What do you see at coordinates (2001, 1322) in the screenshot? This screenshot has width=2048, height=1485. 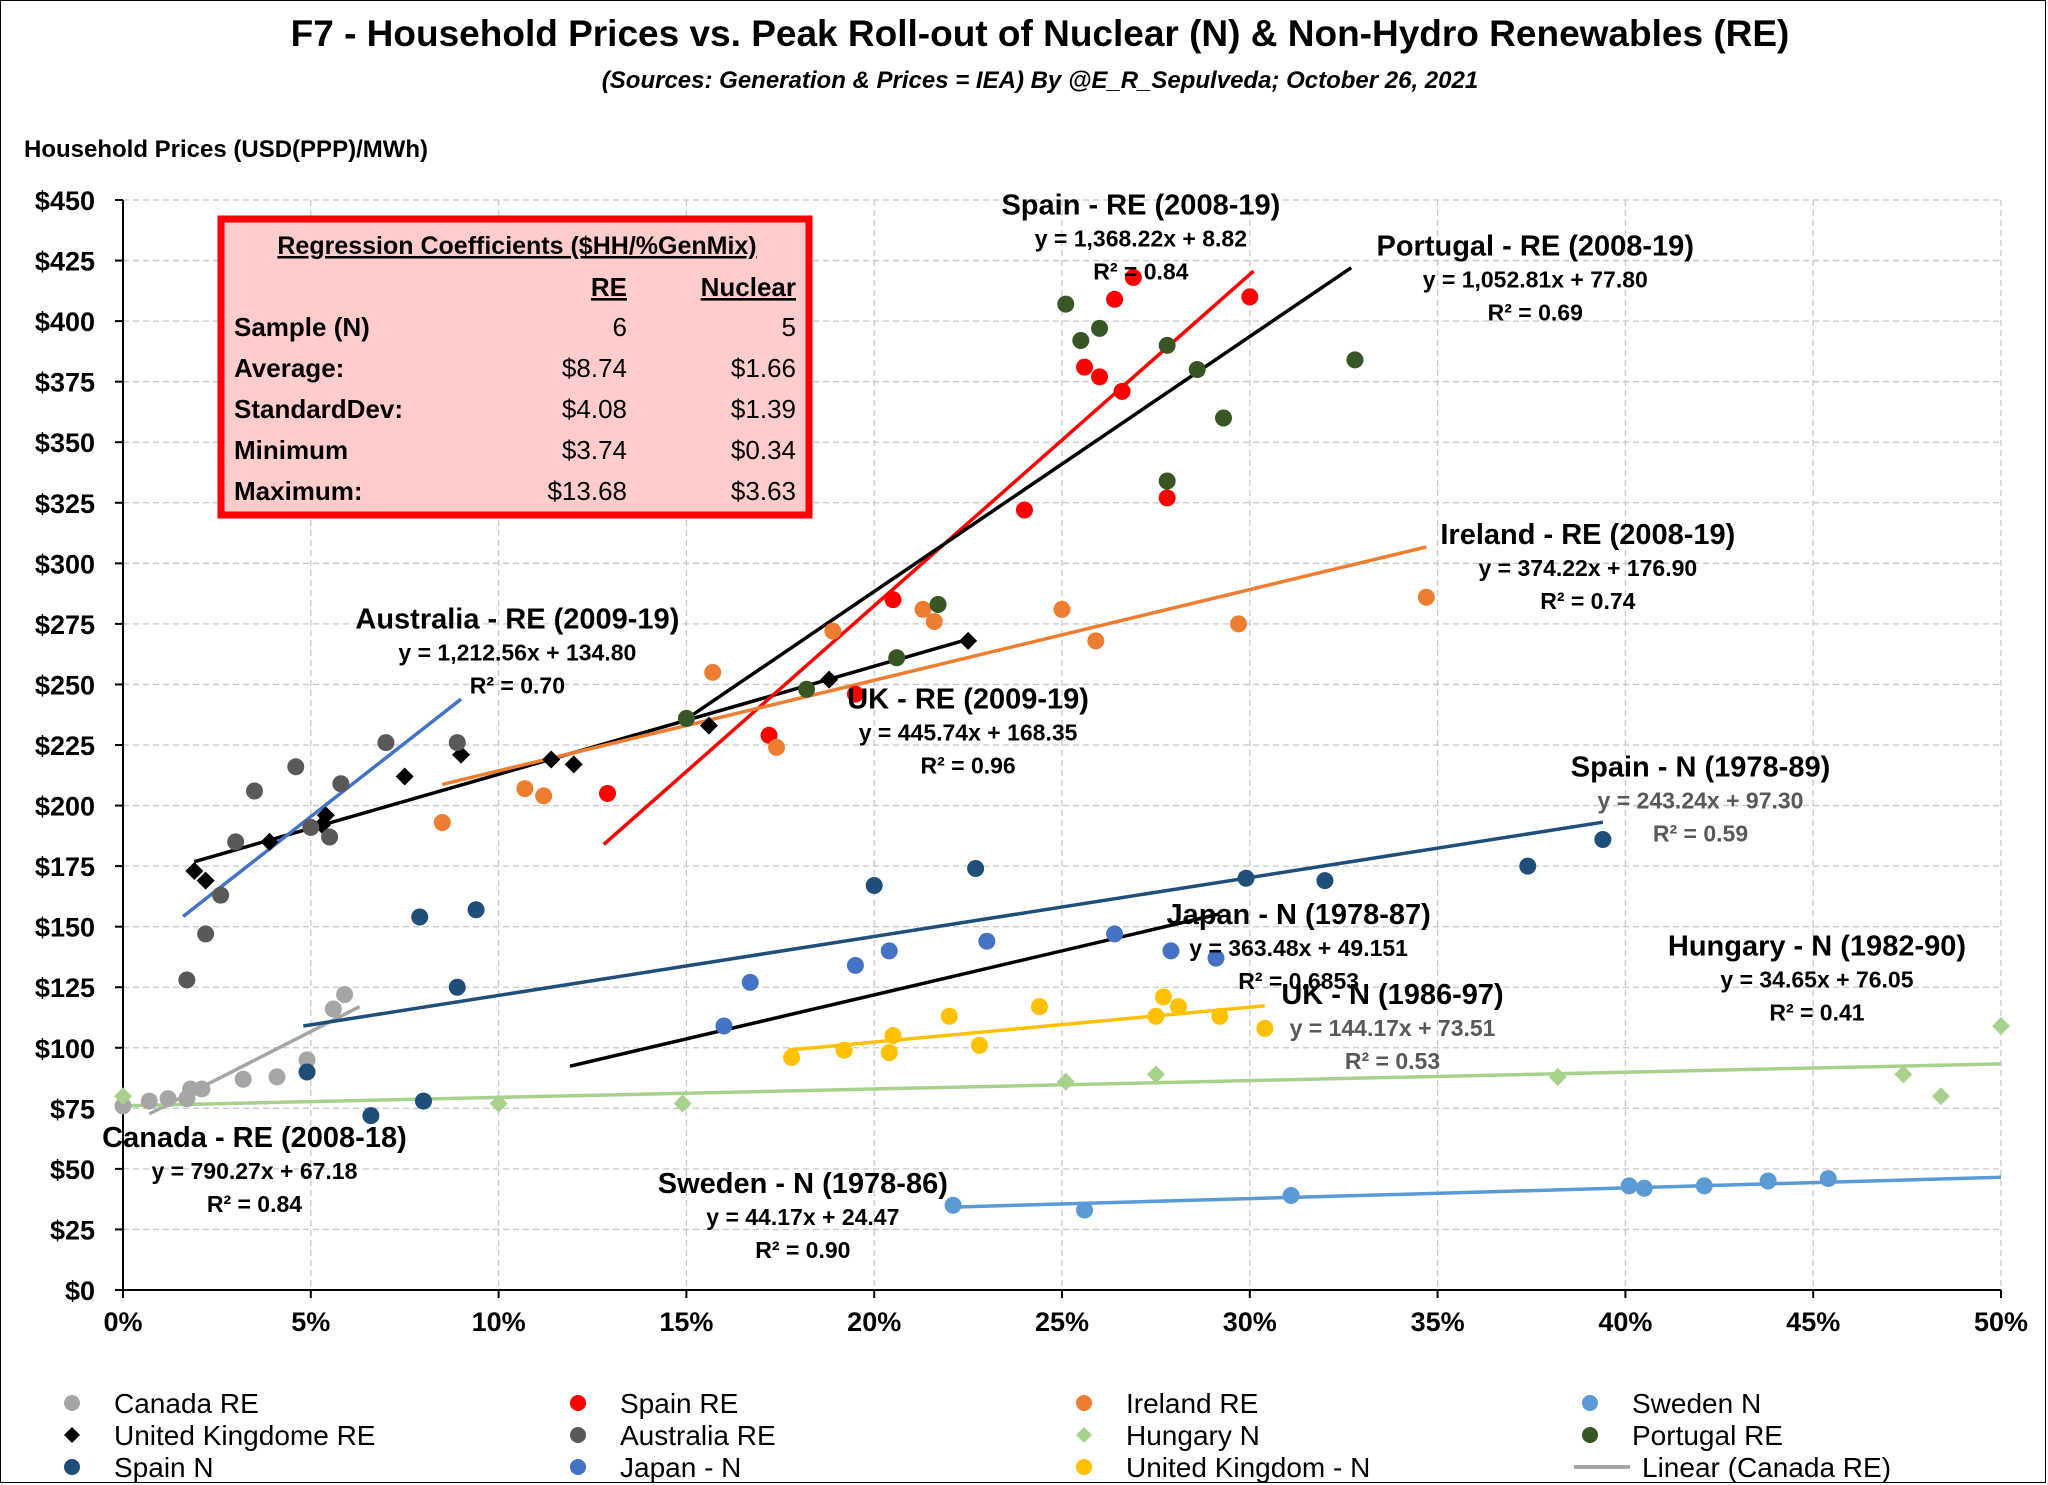 I see `x-tick-label: 50%` at bounding box center [2001, 1322].